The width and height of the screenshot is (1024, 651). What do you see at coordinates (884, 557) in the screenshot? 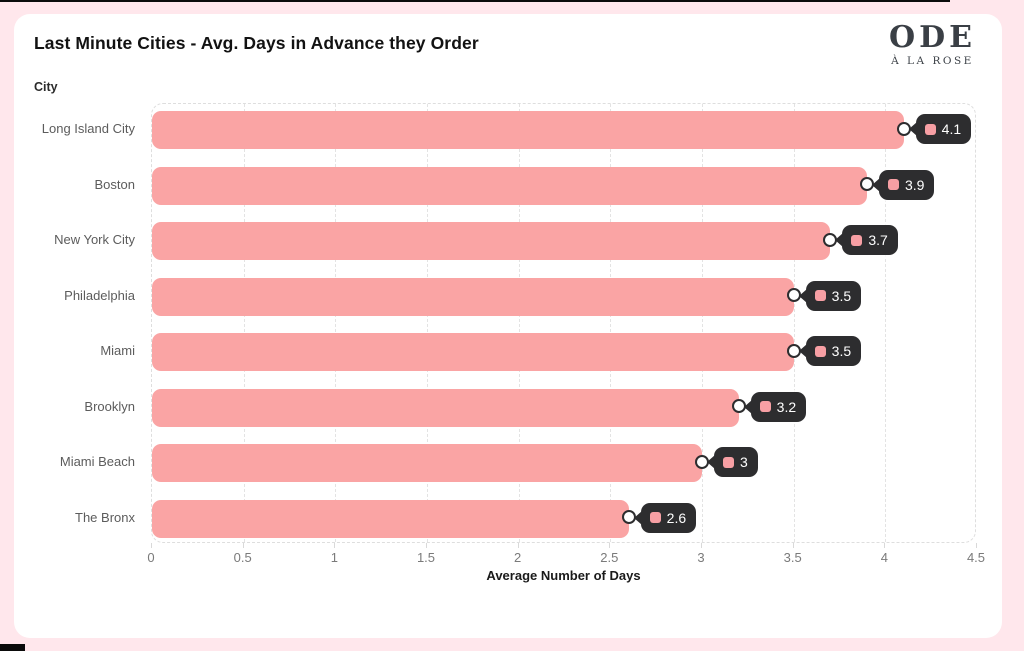
I see `x-tick-label: 4` at bounding box center [884, 557].